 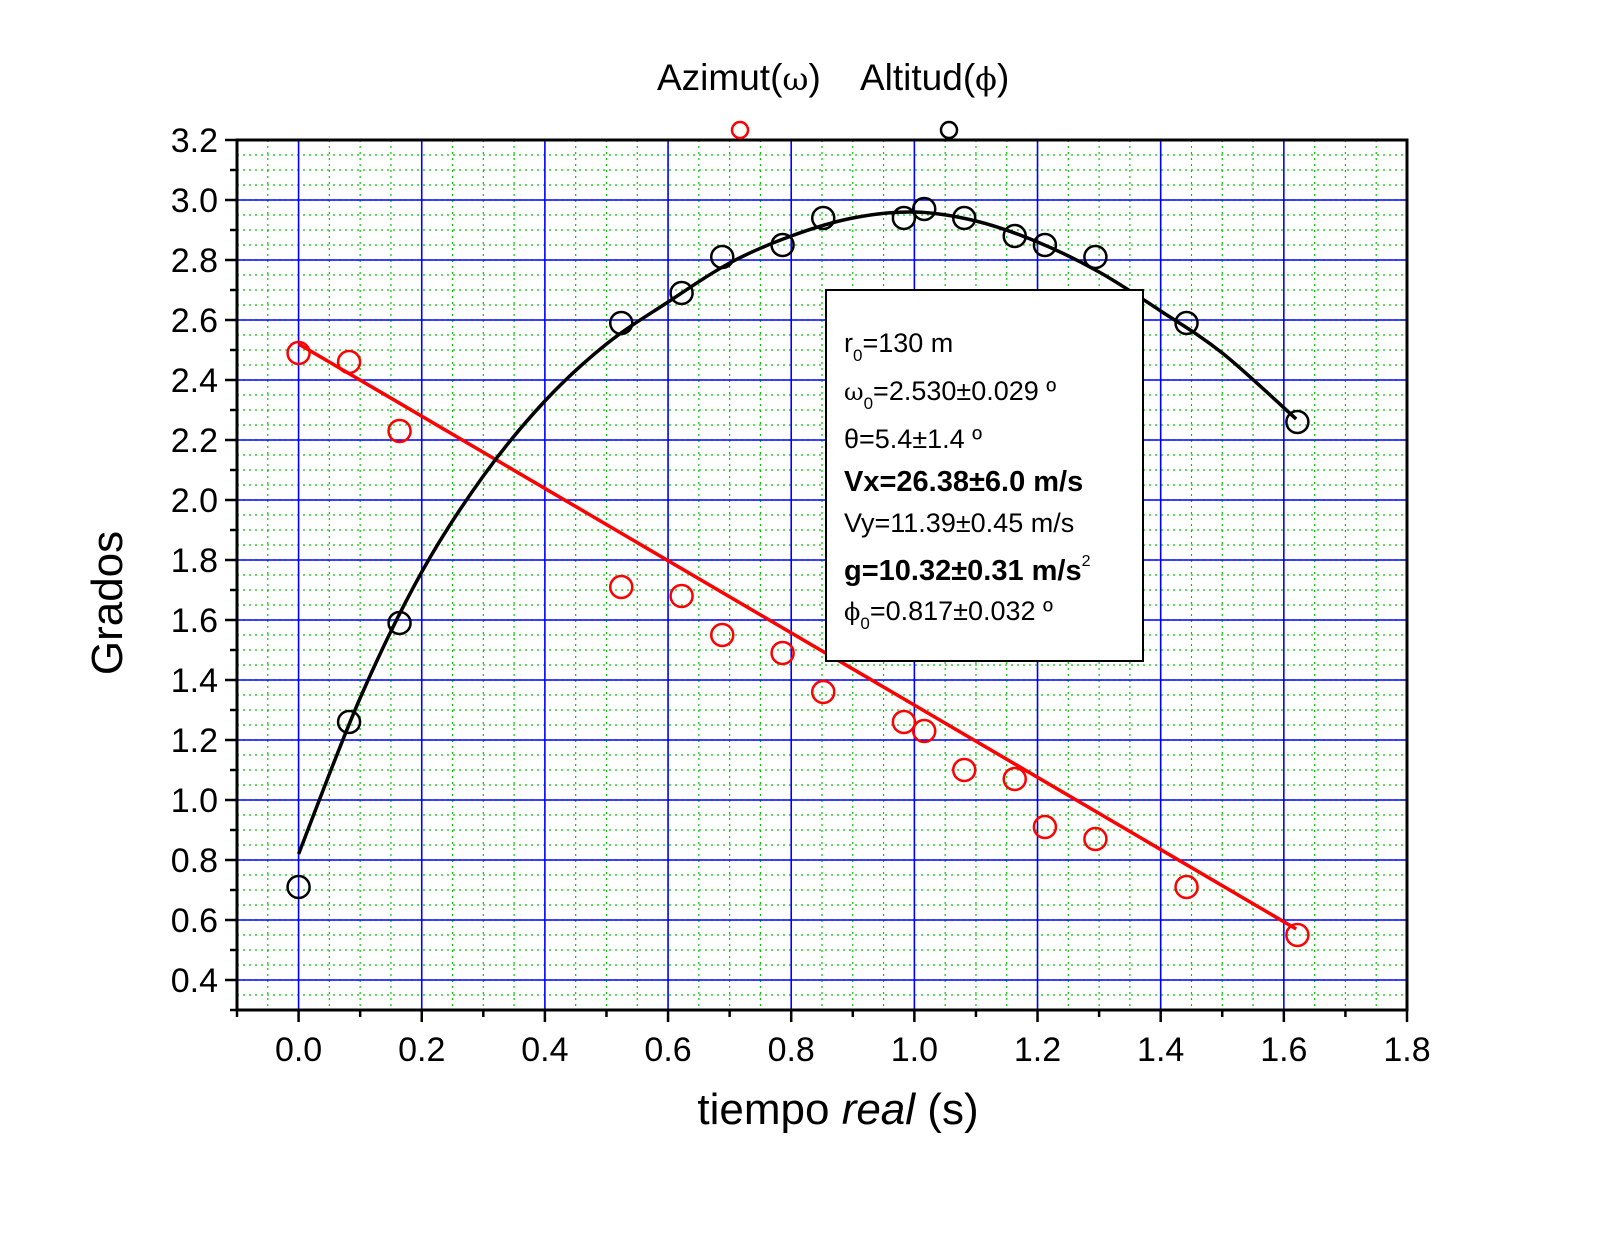 What do you see at coordinates (934, 77) in the screenshot?
I see `legend-entry-altitud: Altitud(ϕ)` at bounding box center [934, 77].